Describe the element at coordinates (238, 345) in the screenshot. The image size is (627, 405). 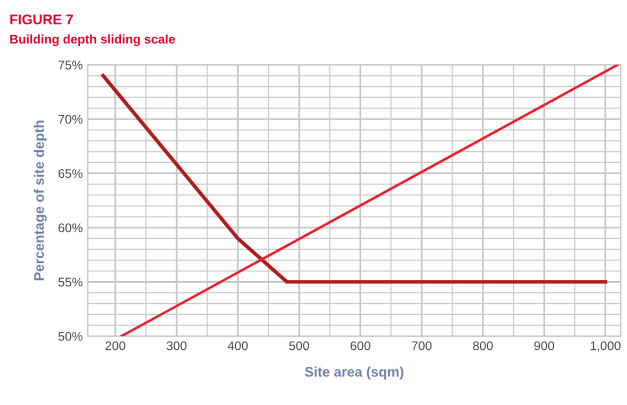
I see `x-tick-label: 400` at that location.